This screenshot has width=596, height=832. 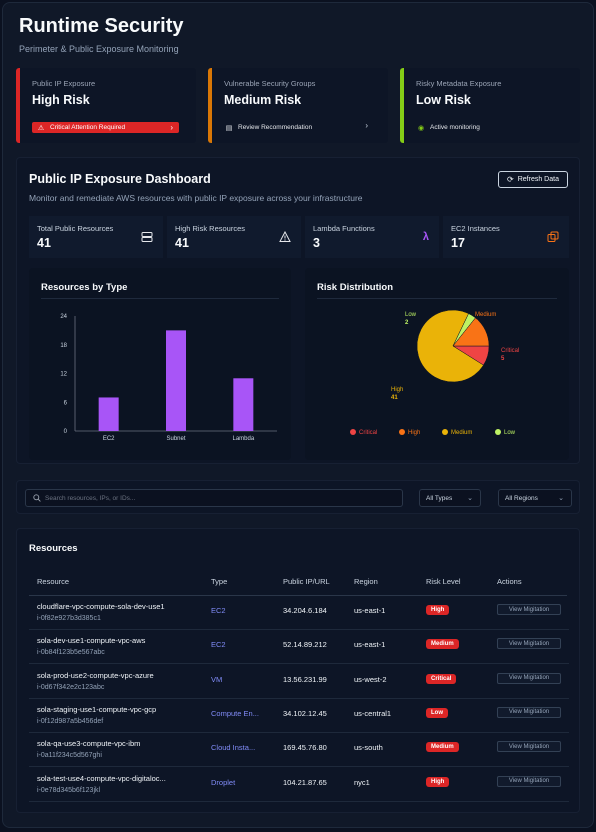 What do you see at coordinates (355, 287) in the screenshot?
I see `chart-title: Risk Distribution` at bounding box center [355, 287].